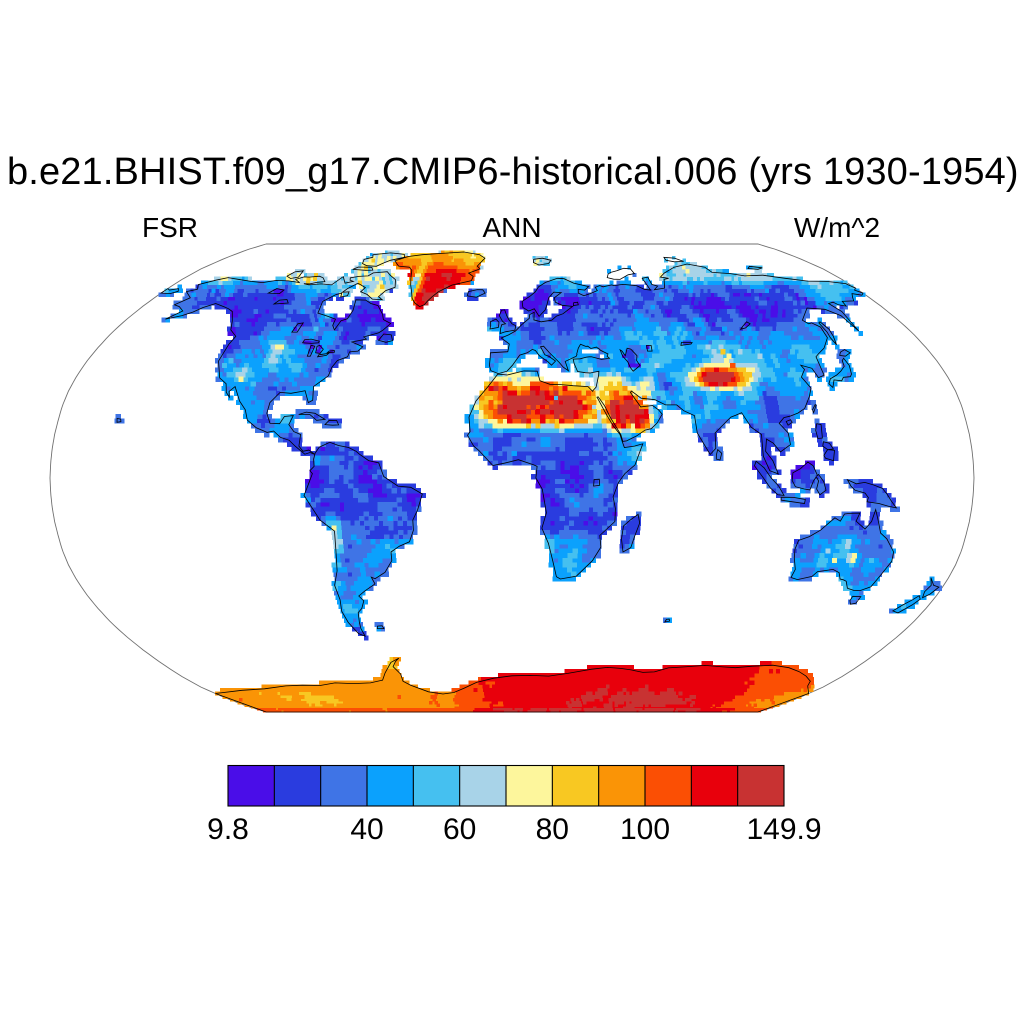  What do you see at coordinates (170, 227) in the screenshot?
I see `svg-text: FSR` at bounding box center [170, 227].